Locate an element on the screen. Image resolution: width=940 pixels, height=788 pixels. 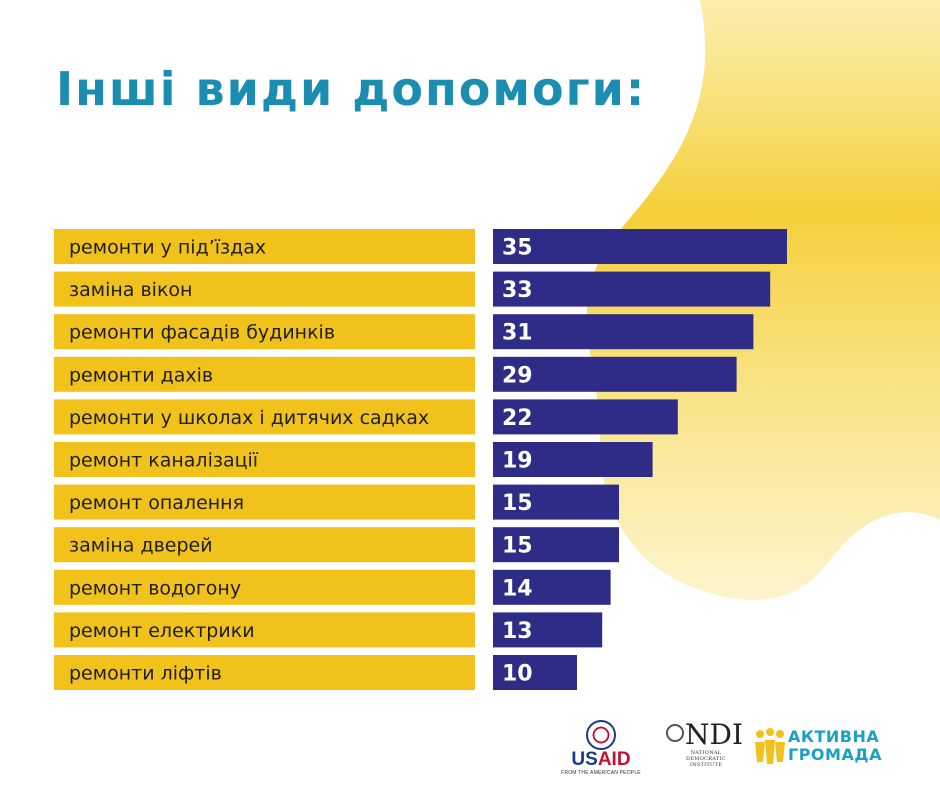
chart-row: ремонт каналізації 19 is located at coordinates (353, 459).